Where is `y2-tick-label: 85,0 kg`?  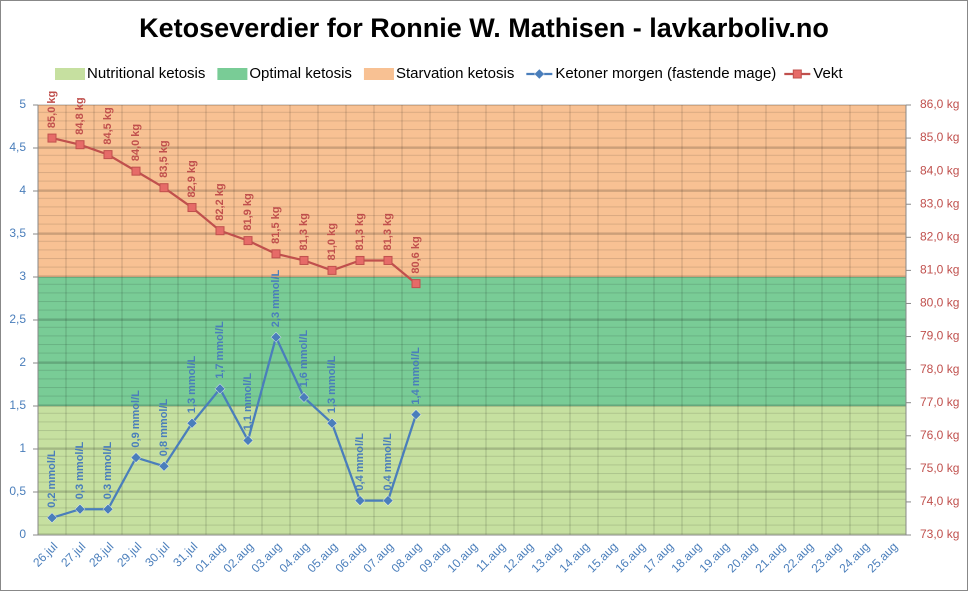
y2-tick-label: 85,0 kg is located at coordinates (939, 137).